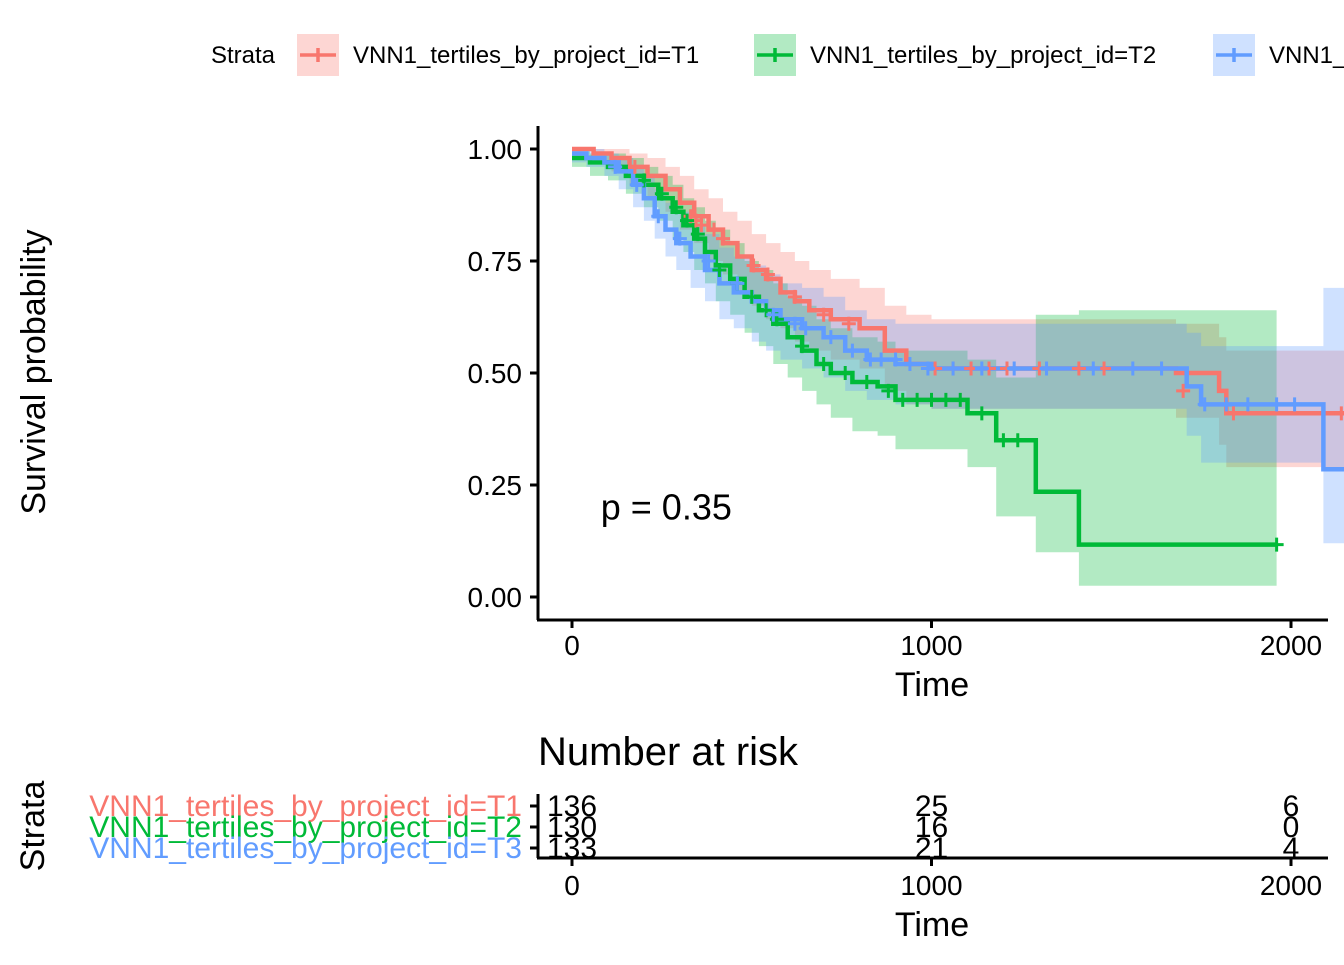  What do you see at coordinates (305, 806) in the screenshot?
I see `risk-row-label: VNN1_tertiles_by_project_id=T1` at bounding box center [305, 806].